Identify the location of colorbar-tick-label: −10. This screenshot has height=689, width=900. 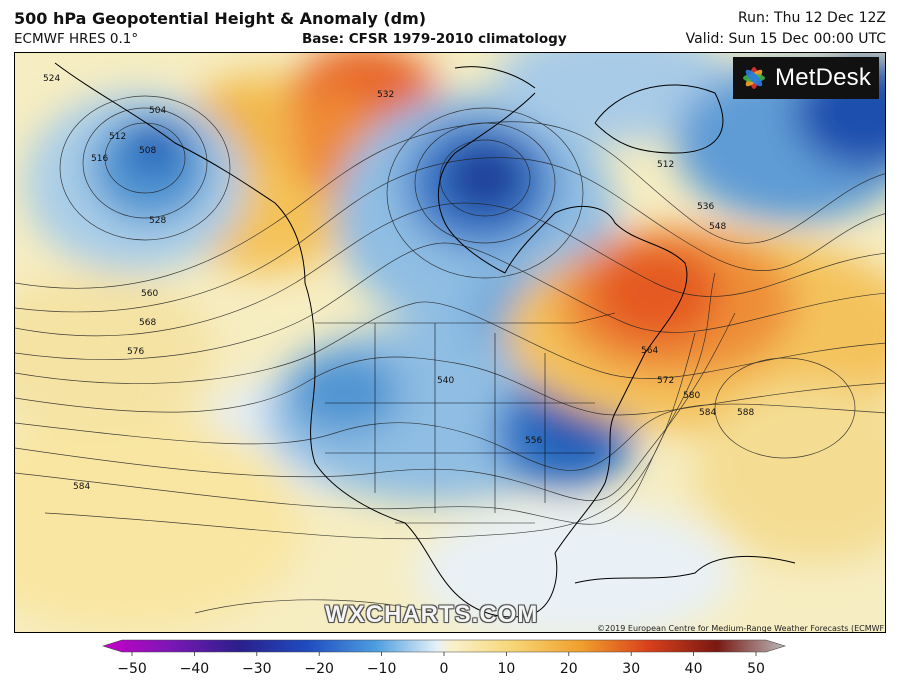
(382, 669).